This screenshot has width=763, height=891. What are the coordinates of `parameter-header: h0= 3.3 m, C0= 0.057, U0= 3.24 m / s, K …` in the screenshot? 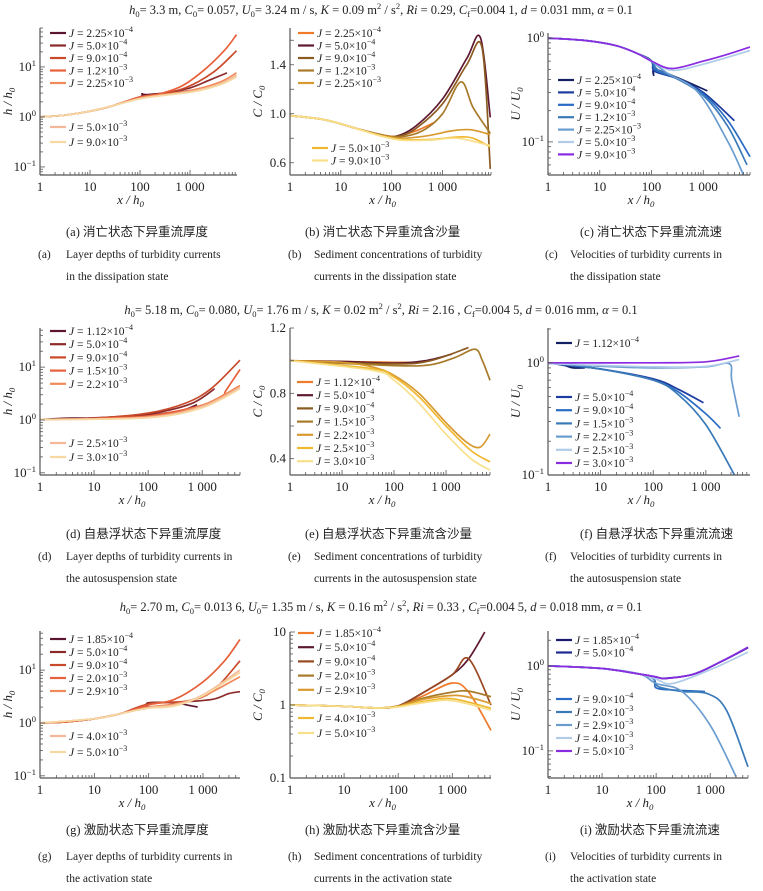 It's located at (381, 10).